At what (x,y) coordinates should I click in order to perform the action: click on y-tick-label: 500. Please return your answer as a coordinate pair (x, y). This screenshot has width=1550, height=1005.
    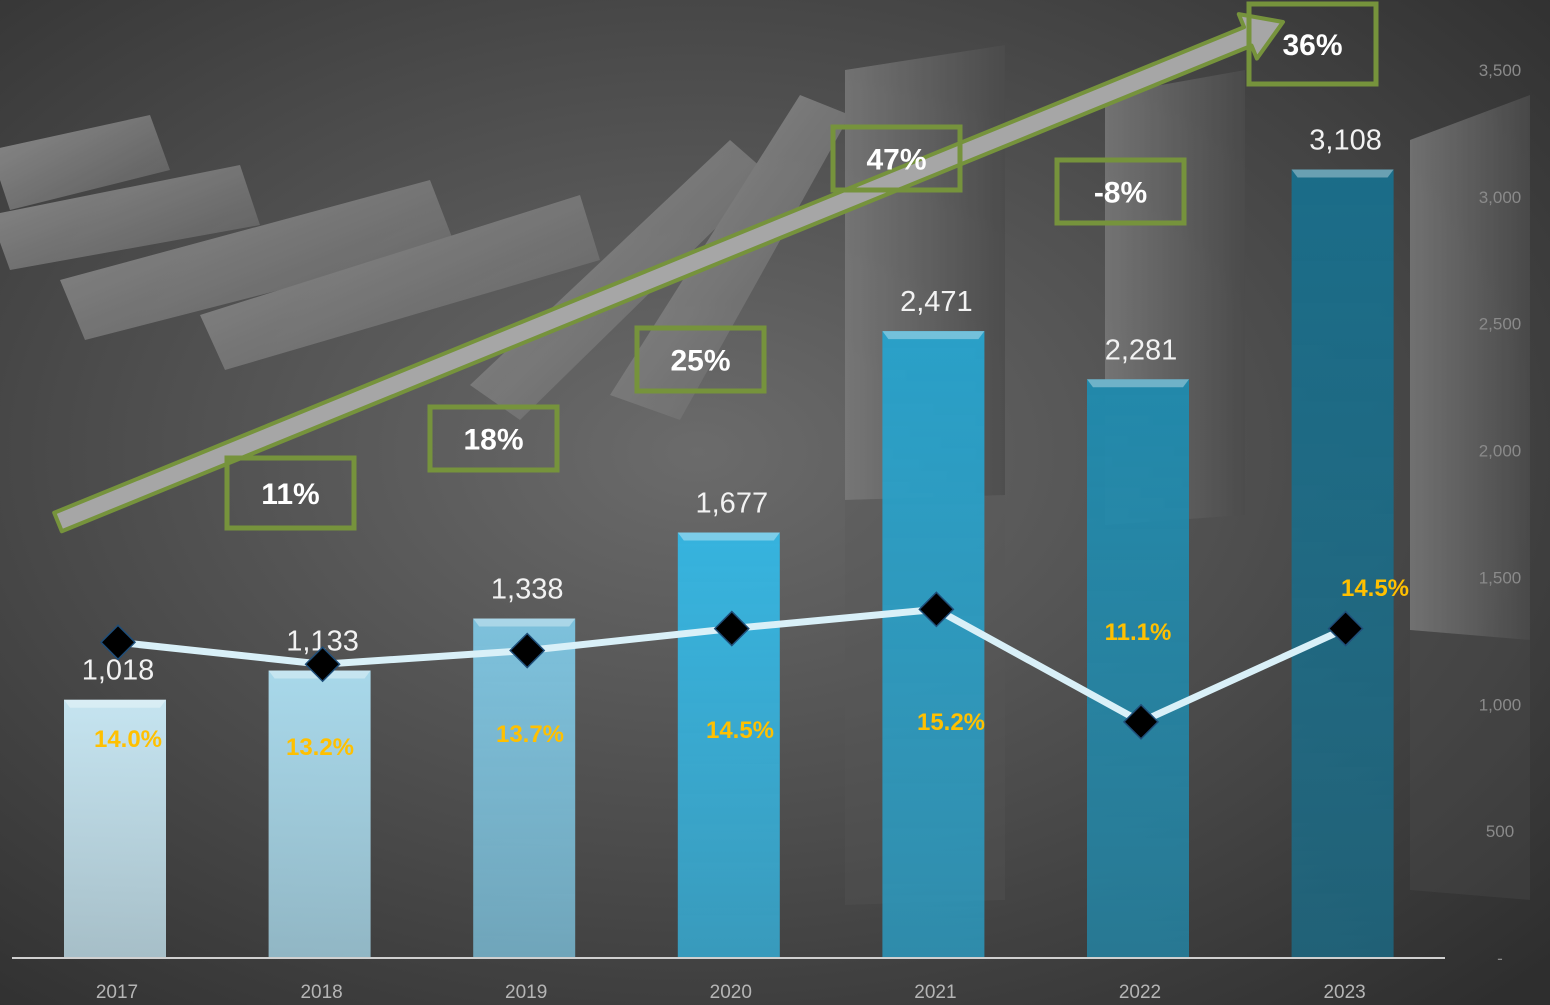
    Looking at the image, I should click on (1500, 831).